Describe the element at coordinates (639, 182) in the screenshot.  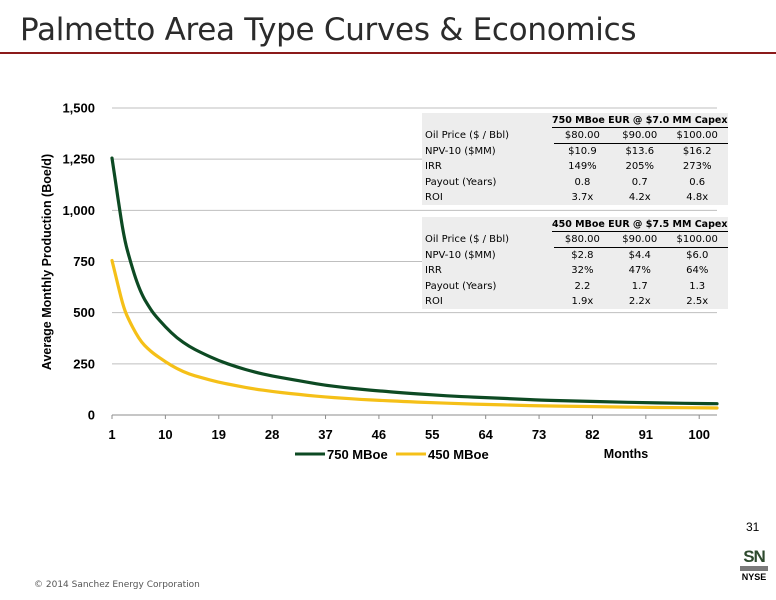
I see `table-cell: 0.7` at that location.